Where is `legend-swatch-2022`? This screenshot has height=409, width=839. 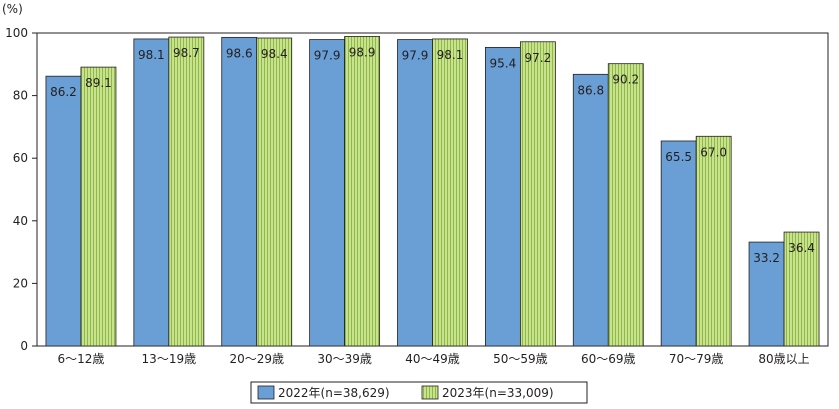 legend-swatch-2022 is located at coordinates (266, 392).